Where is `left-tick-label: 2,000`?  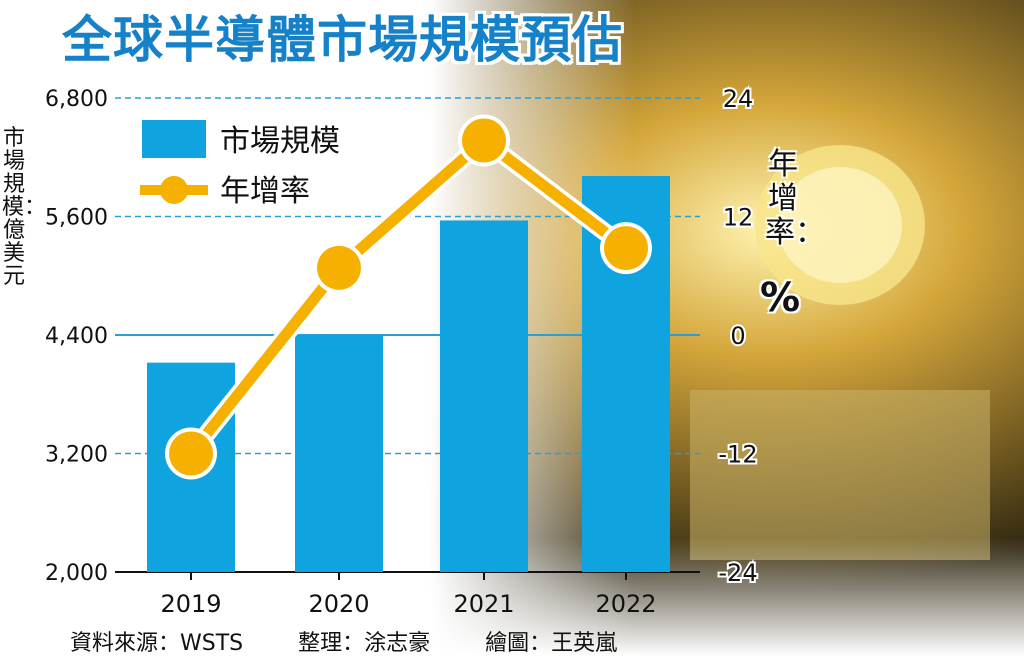 left-tick-label: 2,000 is located at coordinates (76, 573).